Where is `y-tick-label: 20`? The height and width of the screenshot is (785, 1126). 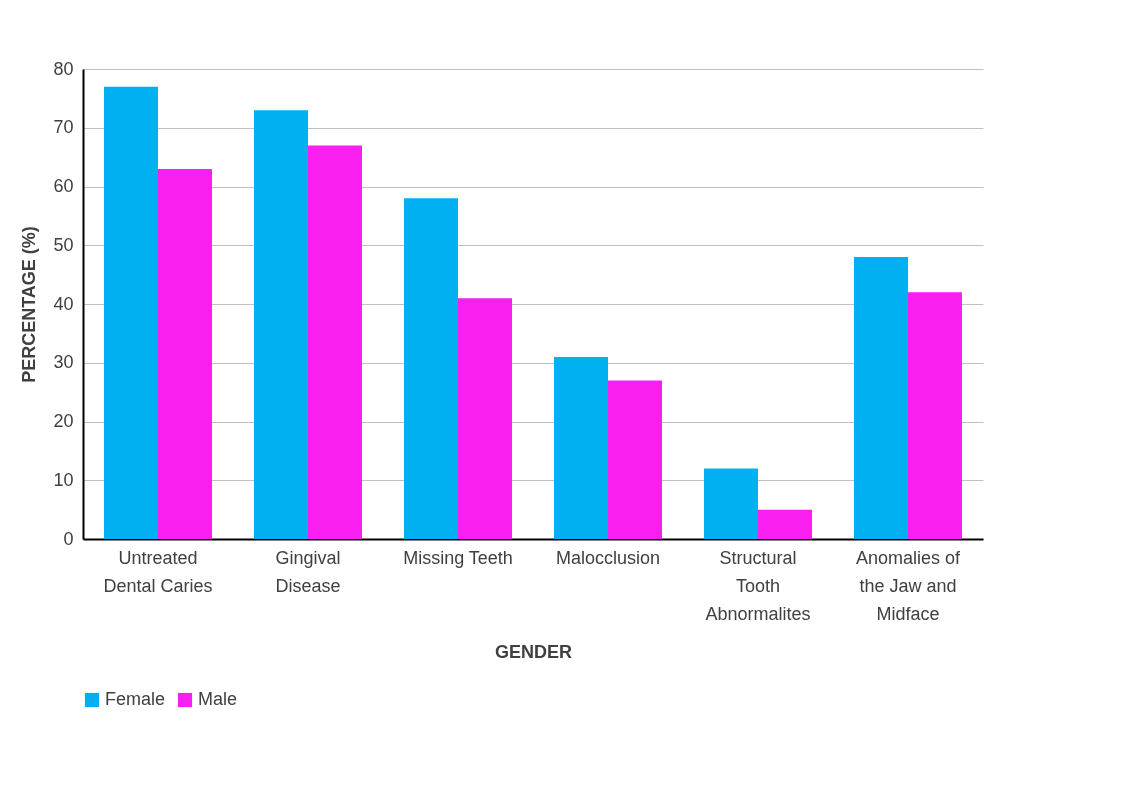
y-tick-label: 20 is located at coordinates (63, 421).